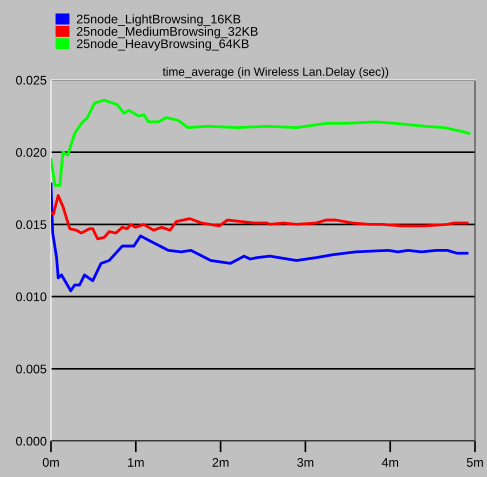 This screenshot has width=487, height=477. I want to click on line-series, so click(260, 217).